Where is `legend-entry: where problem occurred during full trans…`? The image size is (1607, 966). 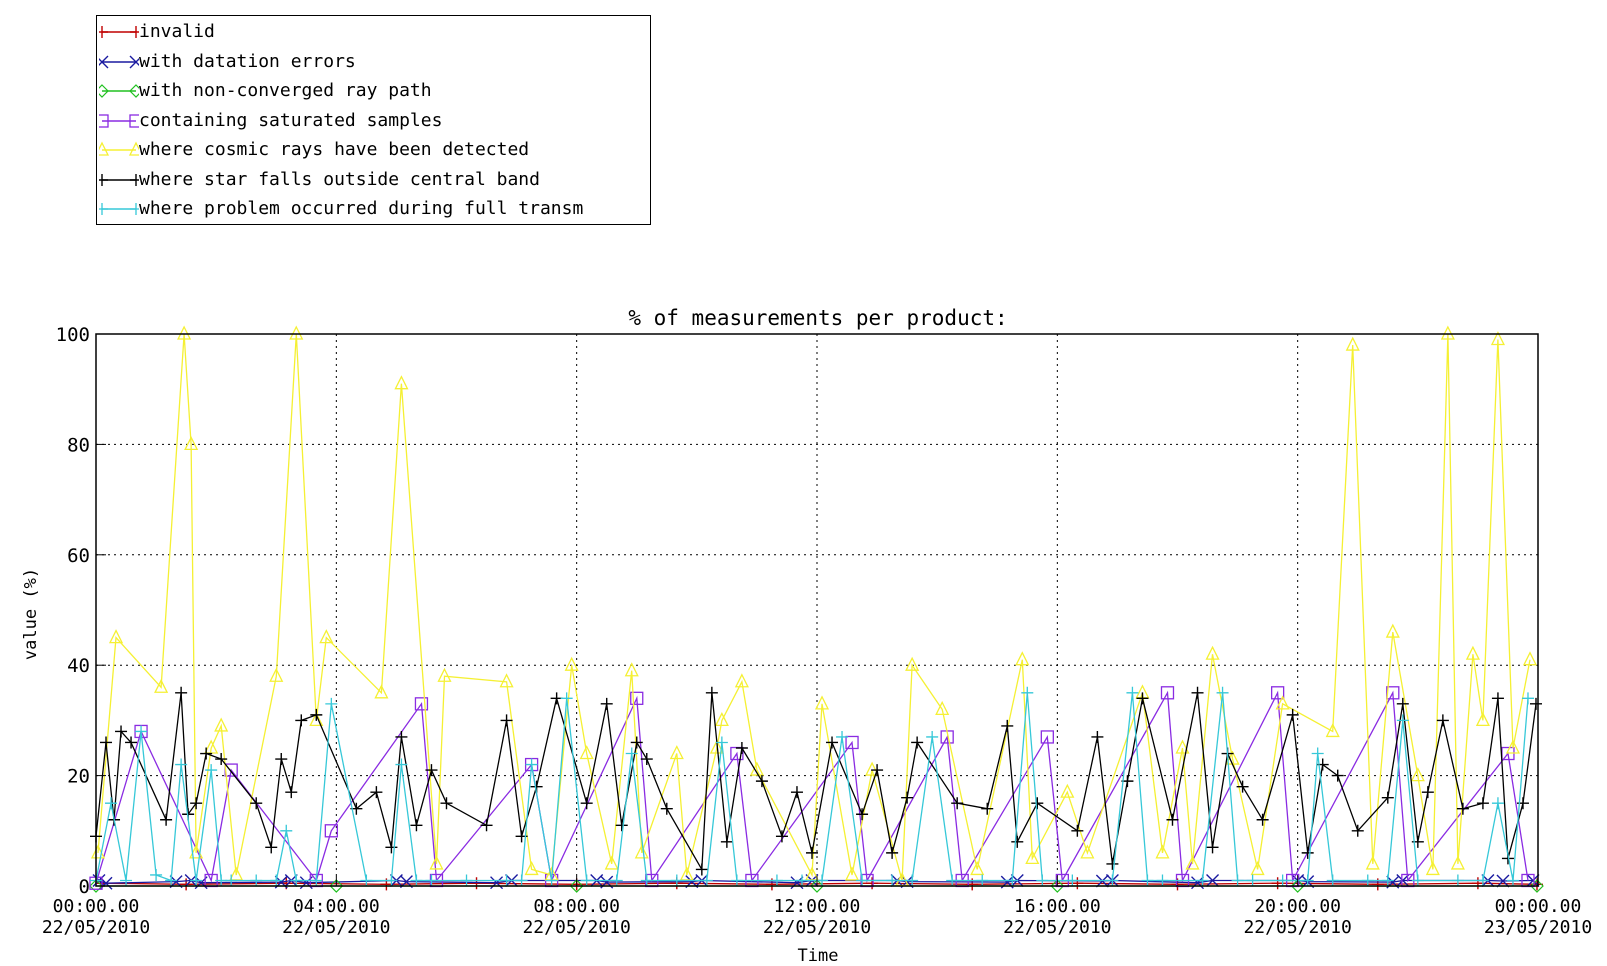
legend-entry: where problem occurred during full trans… is located at coordinates (373, 209).